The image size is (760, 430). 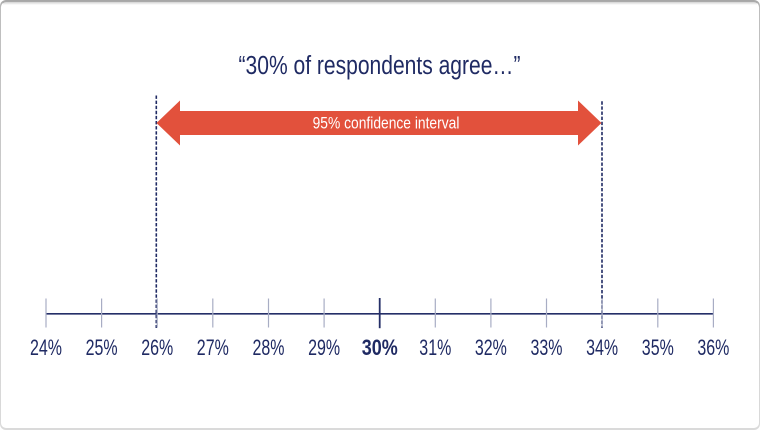 What do you see at coordinates (713, 348) in the screenshot?
I see `svg-text: 36%` at bounding box center [713, 348].